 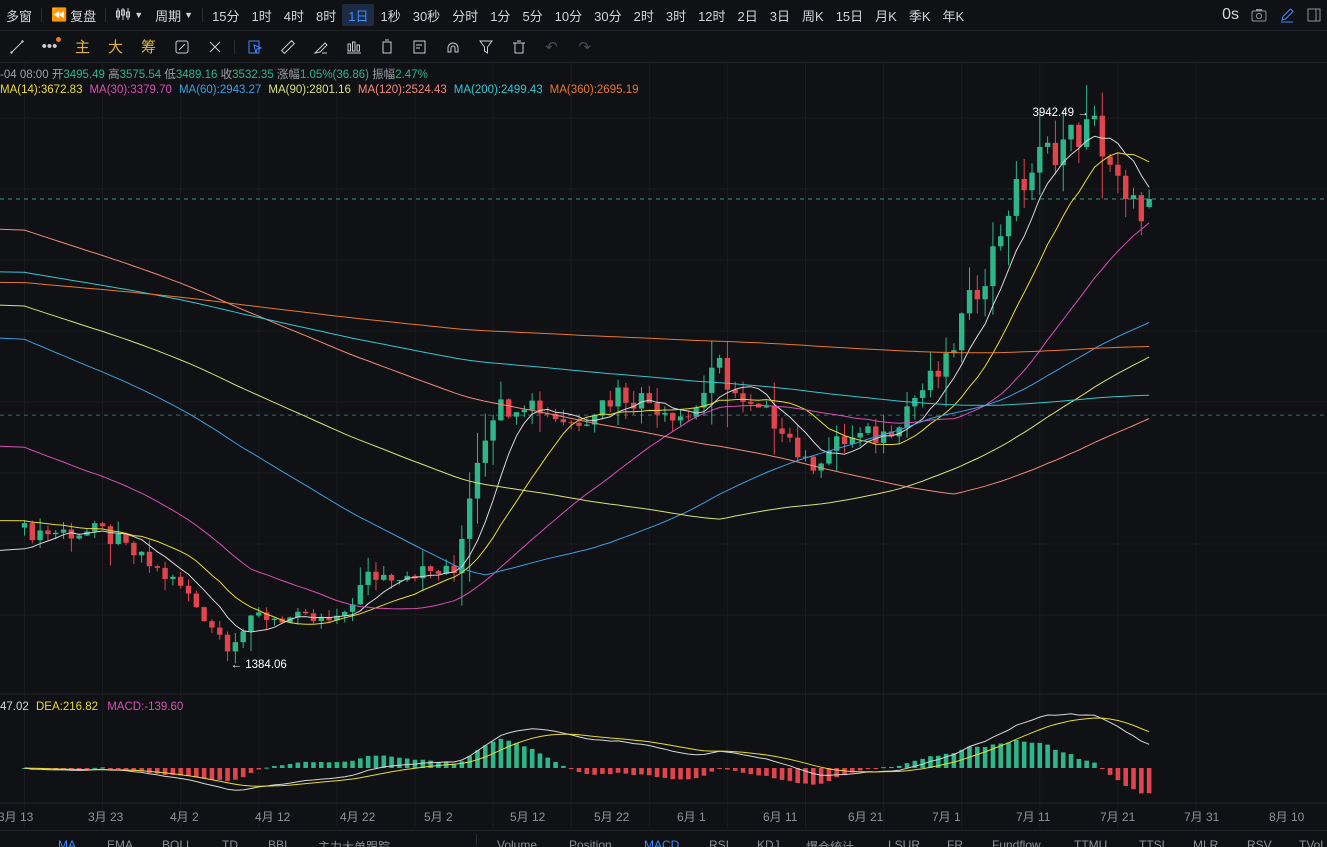 I want to click on redo-icon: ↷, so click(x=584, y=47).